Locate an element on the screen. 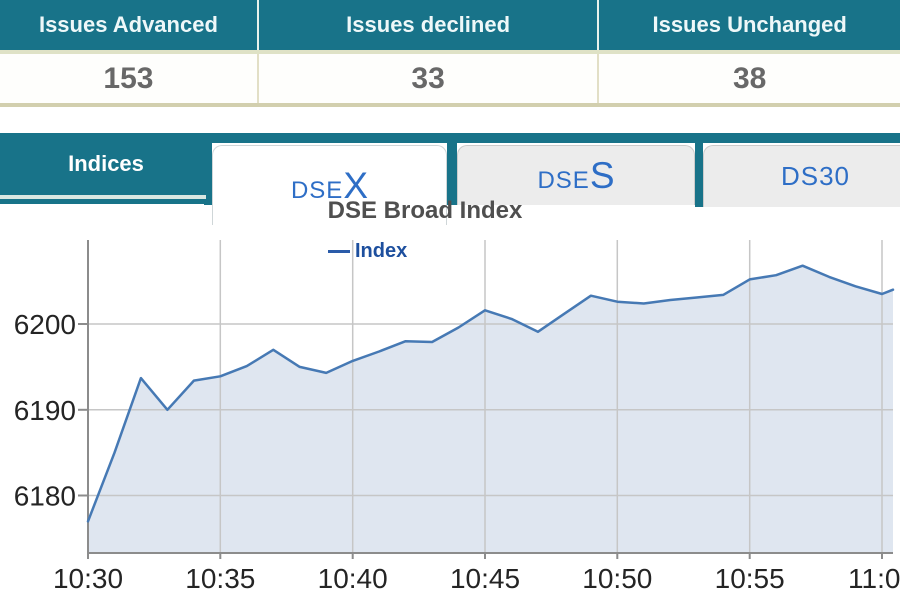  svg-text: 6190 is located at coordinates (45, 410).